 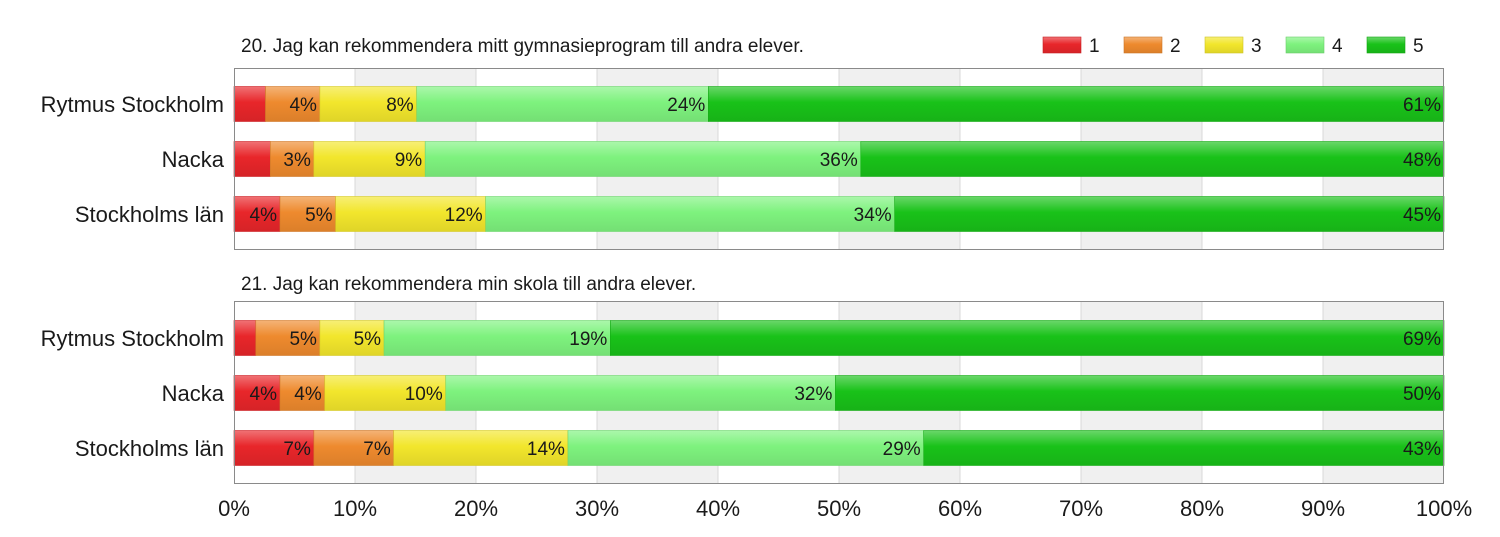 What do you see at coordinates (597, 508) in the screenshot?
I see `x-tick-label: 30%` at bounding box center [597, 508].